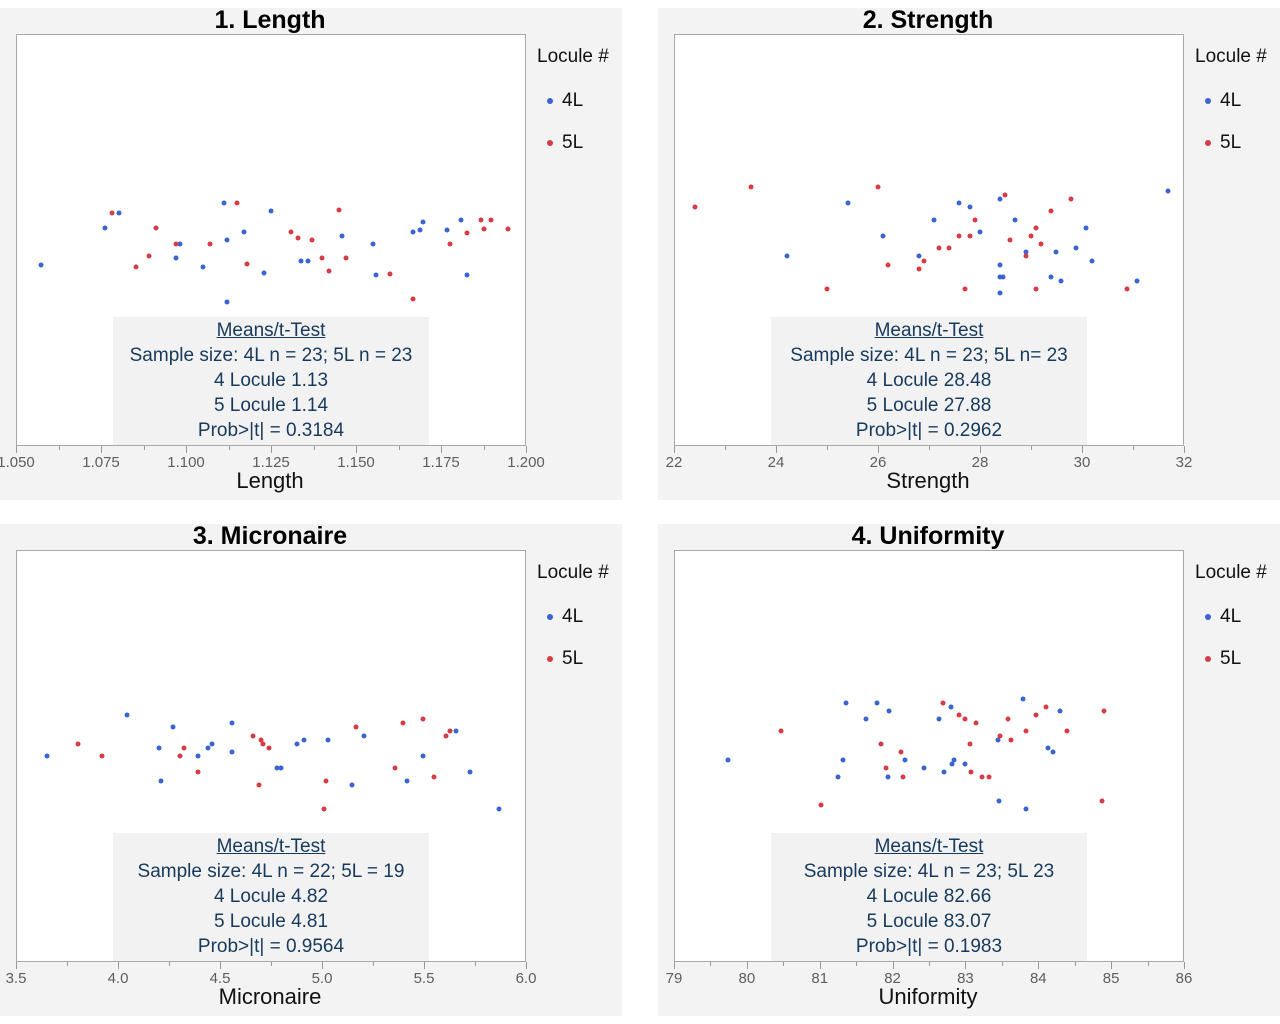 This screenshot has height=1024, width=1280. What do you see at coordinates (270, 20) in the screenshot?
I see `panel-title: 1. Length` at bounding box center [270, 20].